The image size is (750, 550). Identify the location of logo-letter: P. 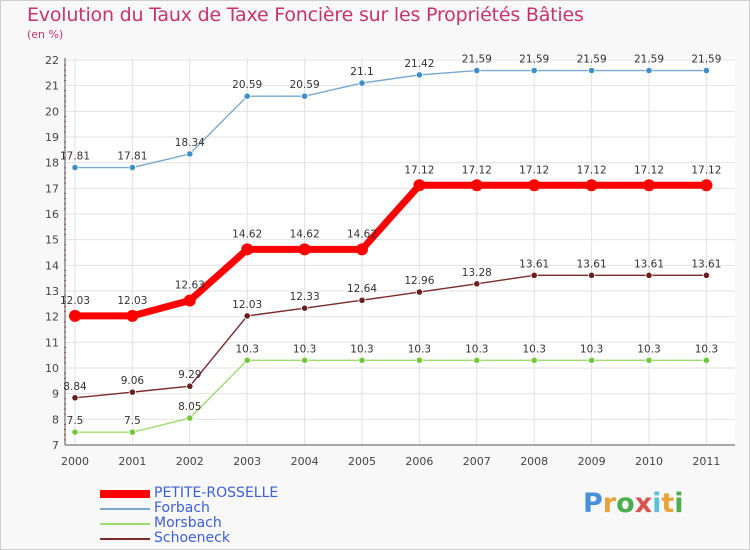
(593, 503).